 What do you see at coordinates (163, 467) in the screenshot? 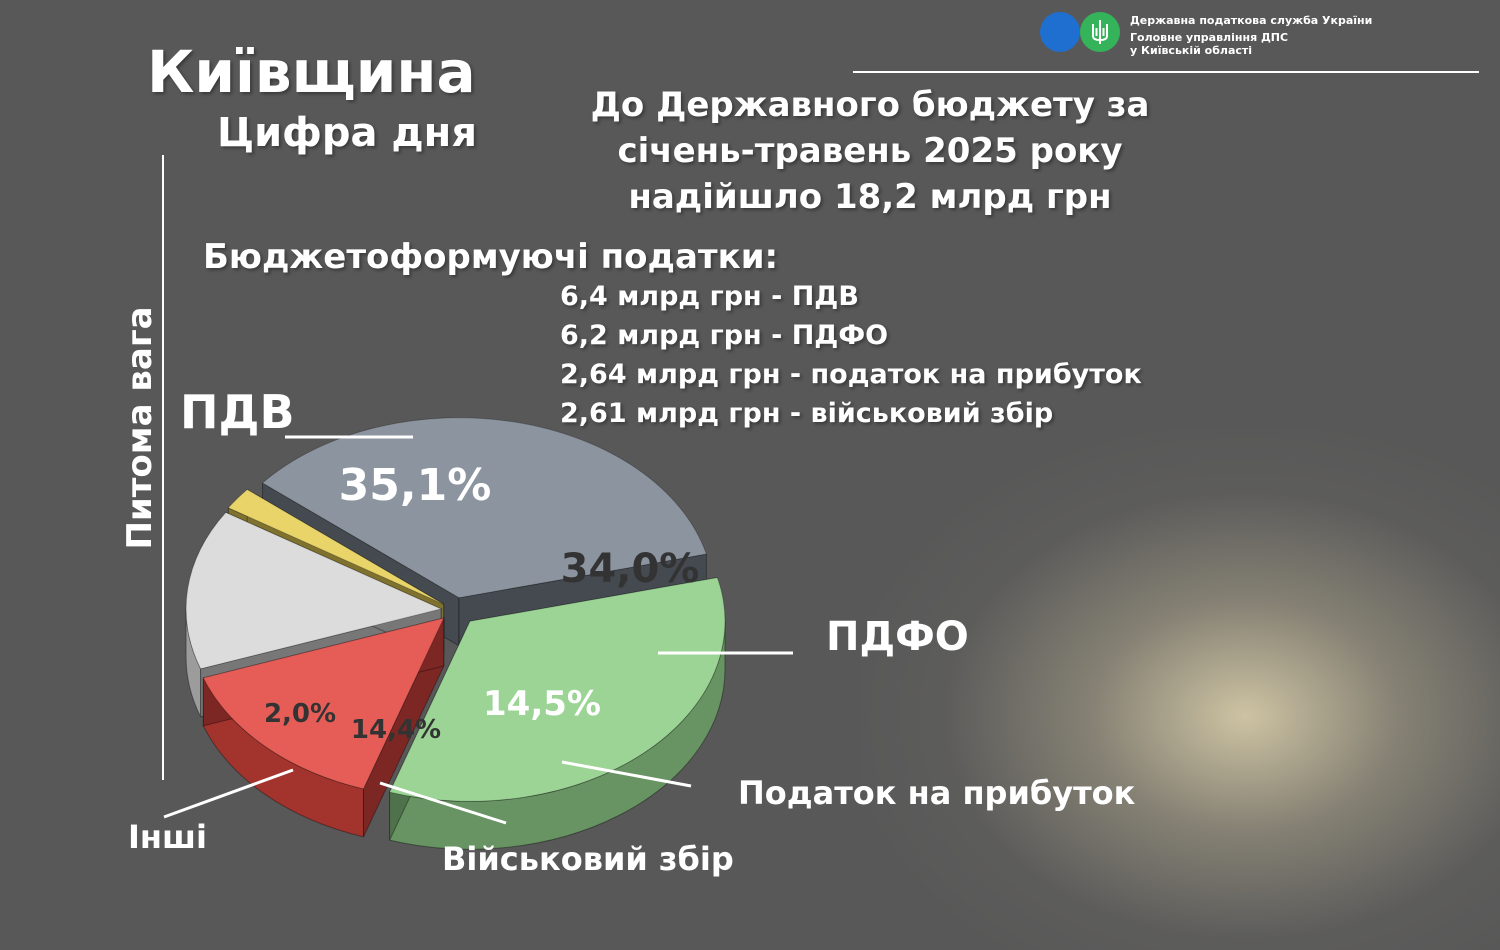
I see `vertical-axis-line` at bounding box center [163, 467].